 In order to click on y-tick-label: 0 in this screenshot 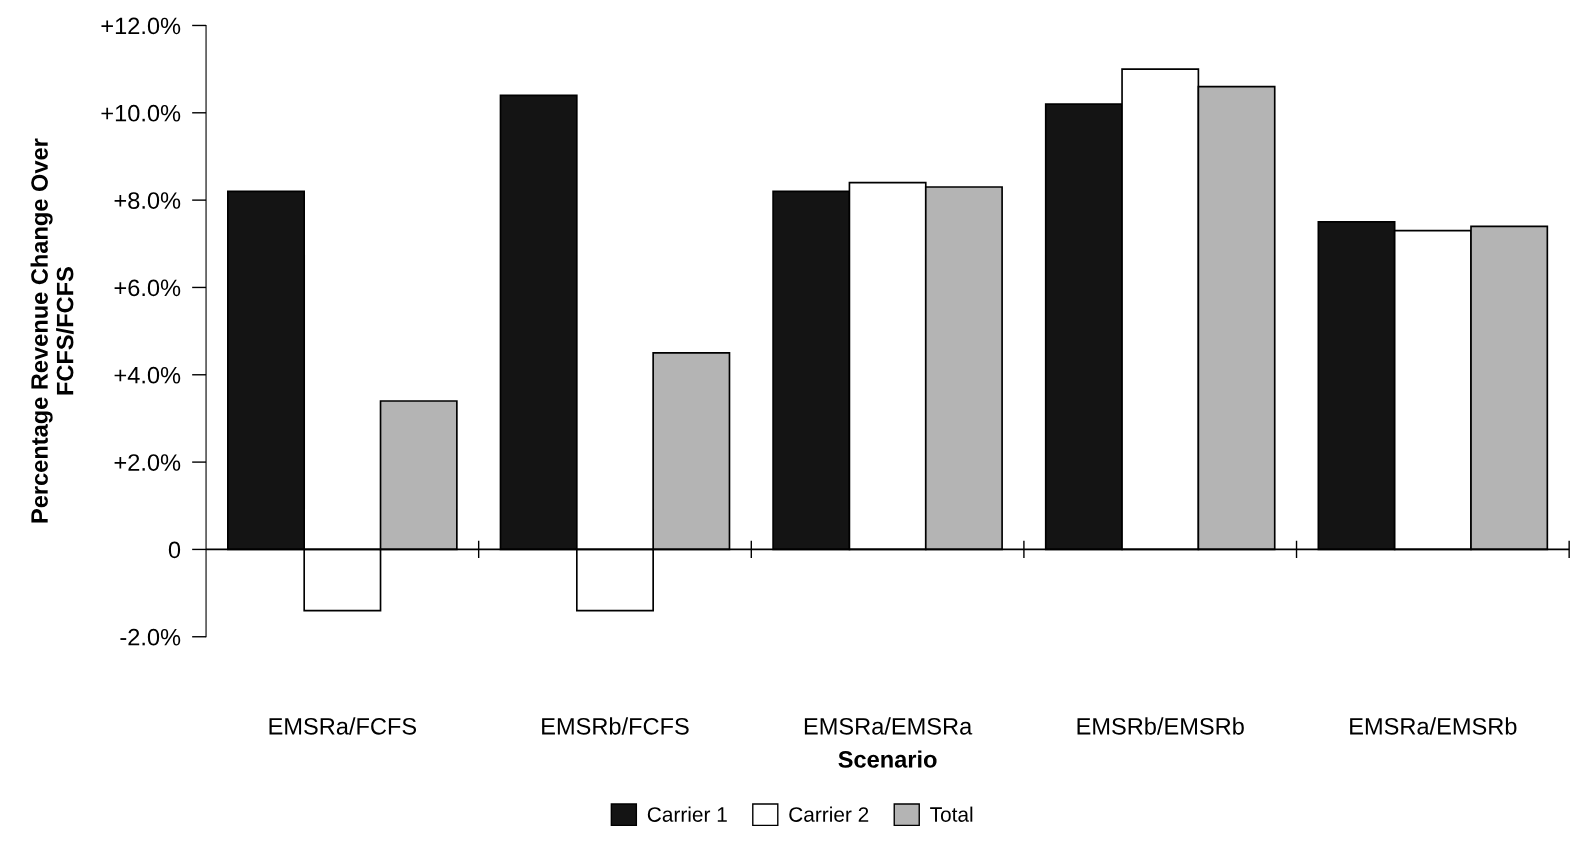, I will do `click(174, 550)`.